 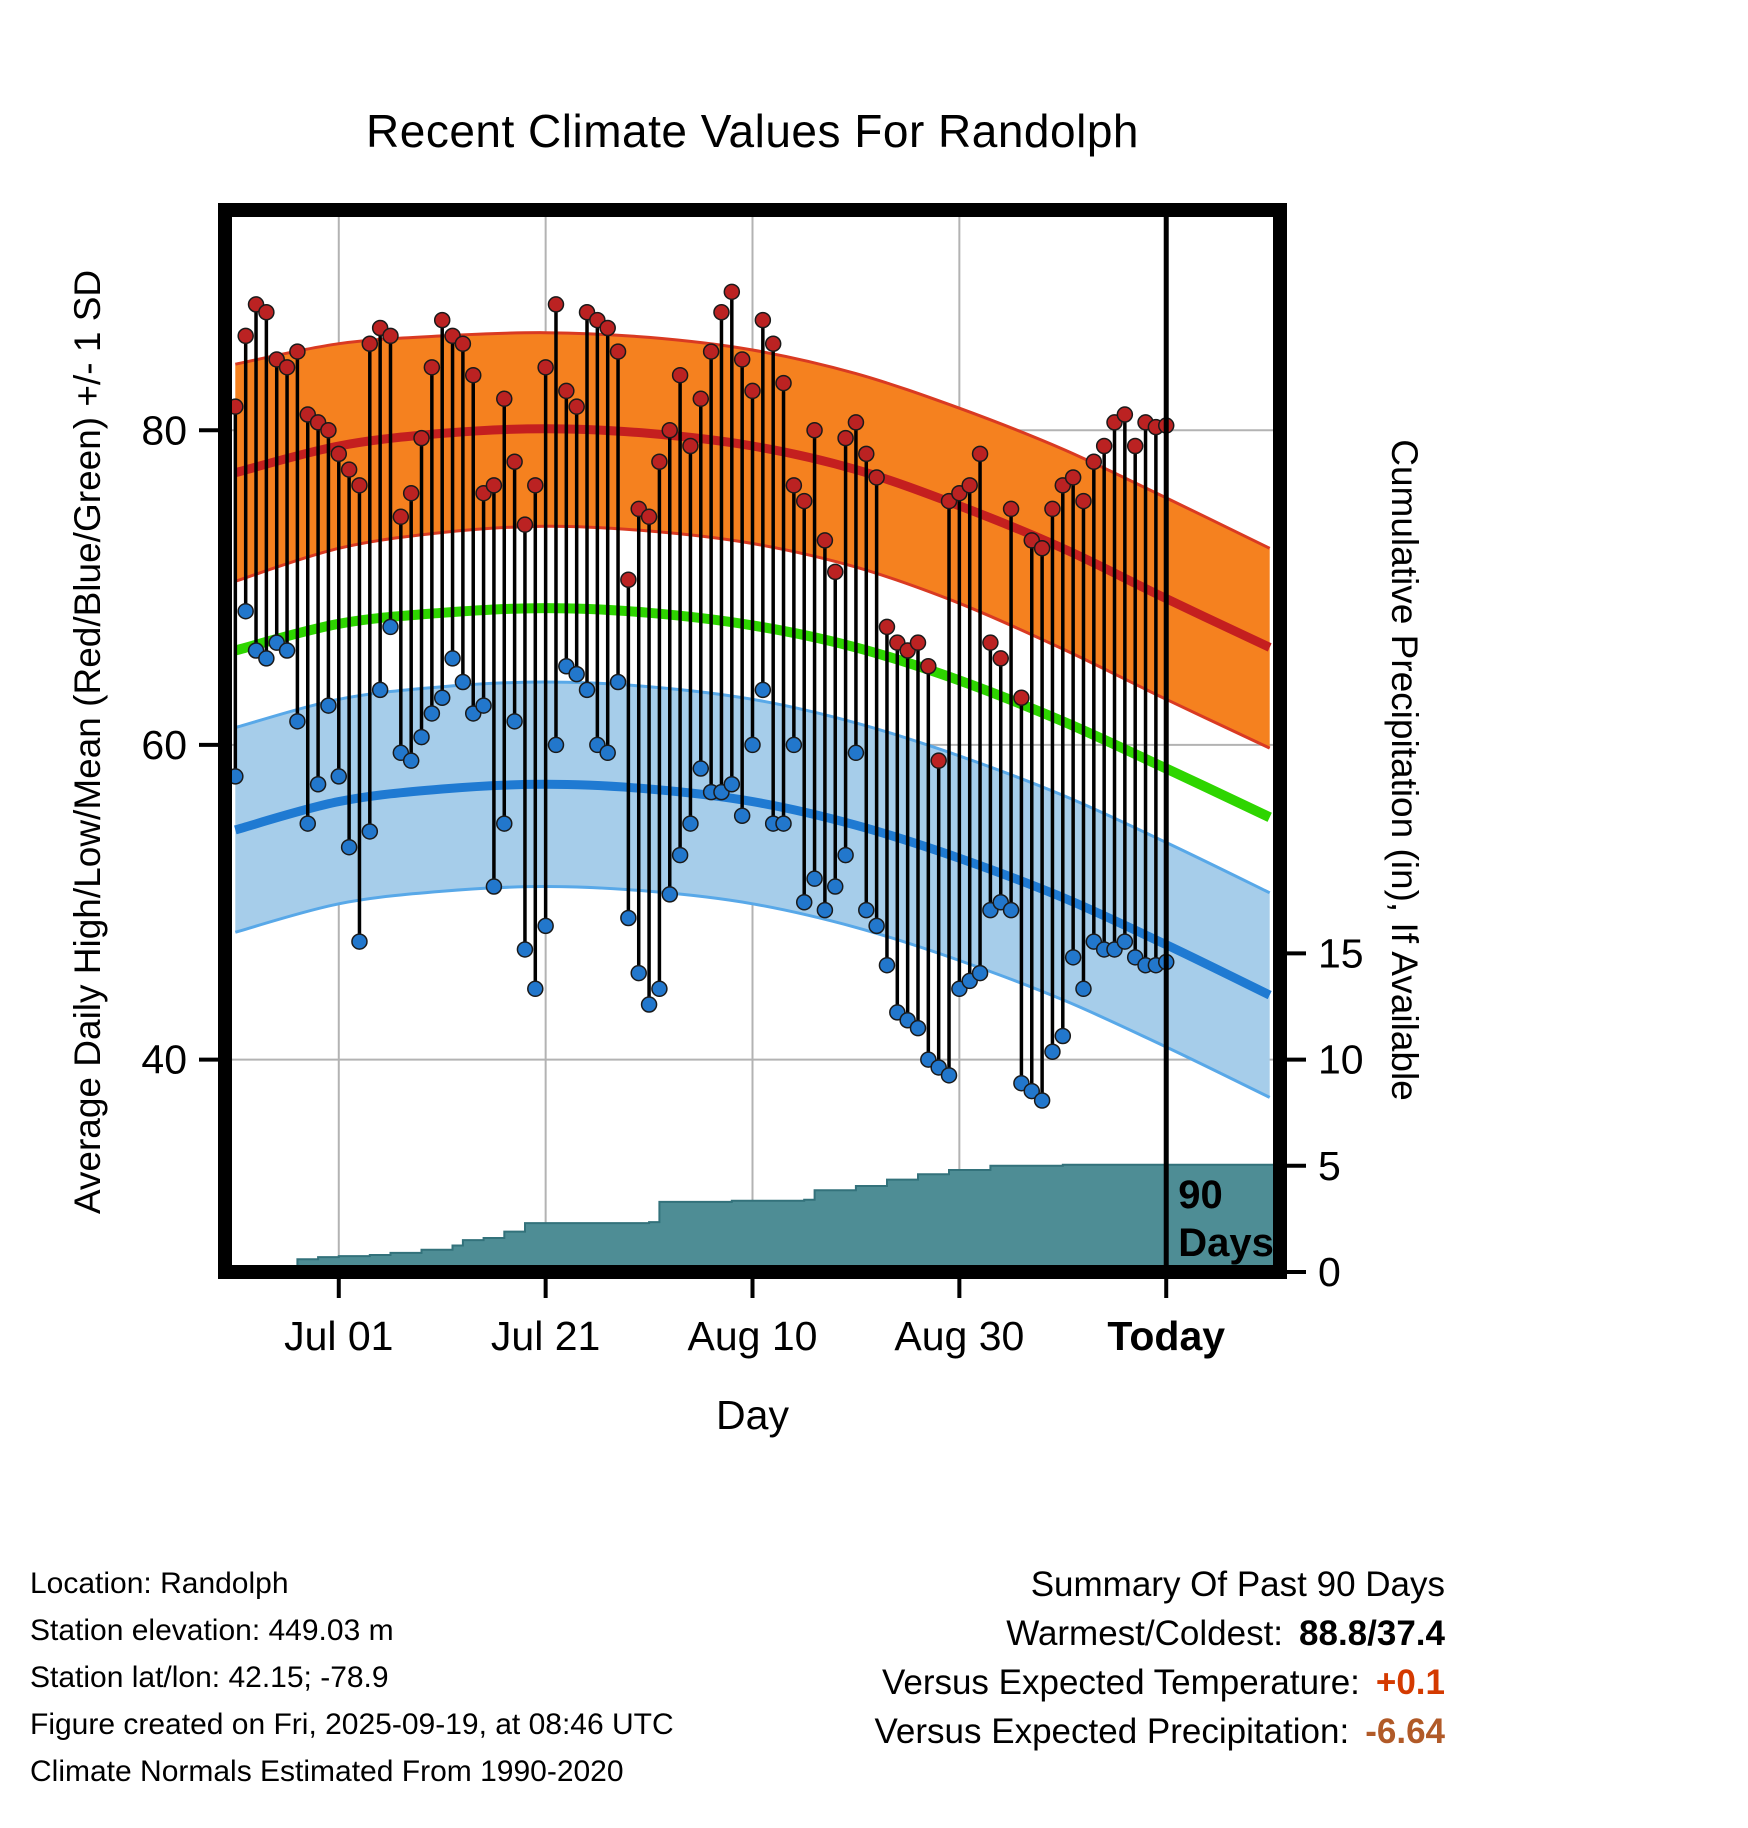 What do you see at coordinates (1200, 1195) in the screenshot?
I see `svg-text: 90` at bounding box center [1200, 1195].